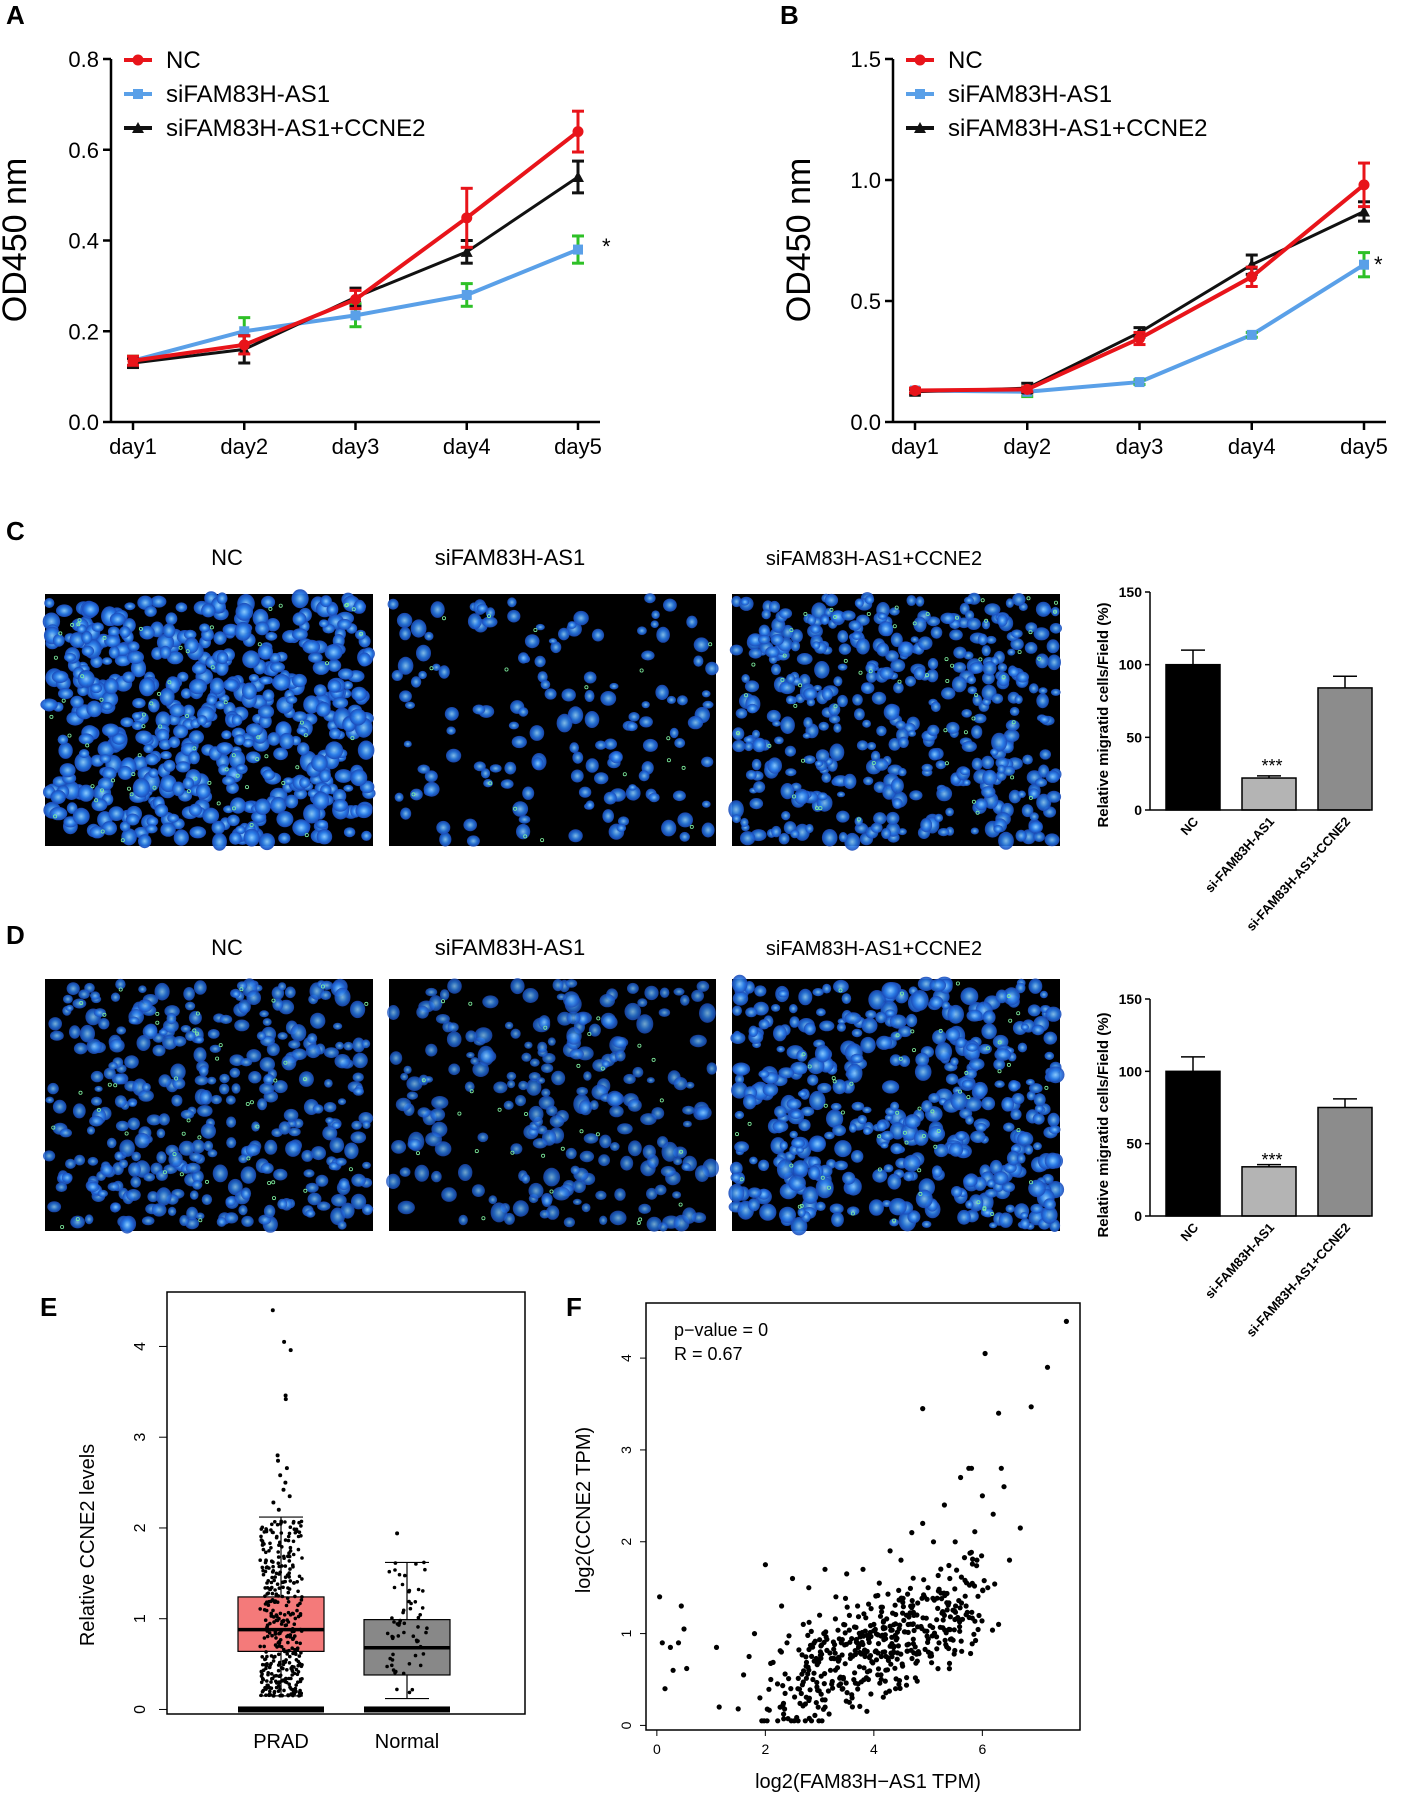  I want to click on panel-b-yticks: 0.00.51.01.5, so click(871, 241).